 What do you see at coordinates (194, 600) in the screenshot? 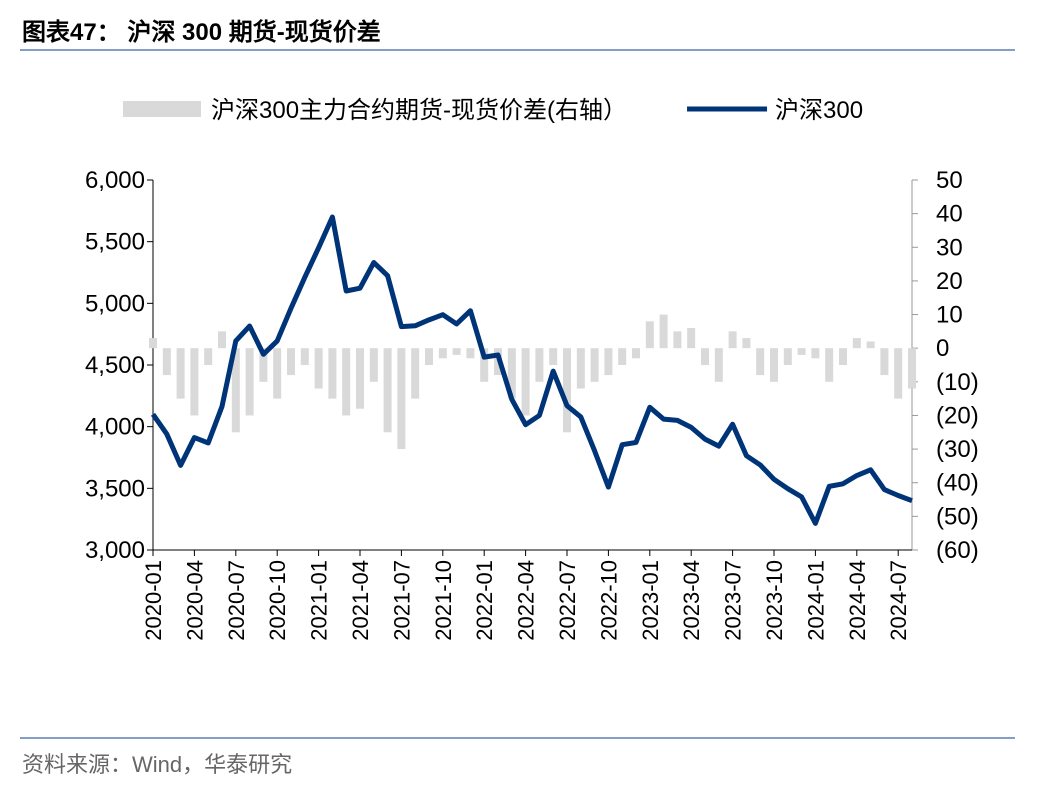
I see `x-tick-label: 2020-04` at bounding box center [194, 600].